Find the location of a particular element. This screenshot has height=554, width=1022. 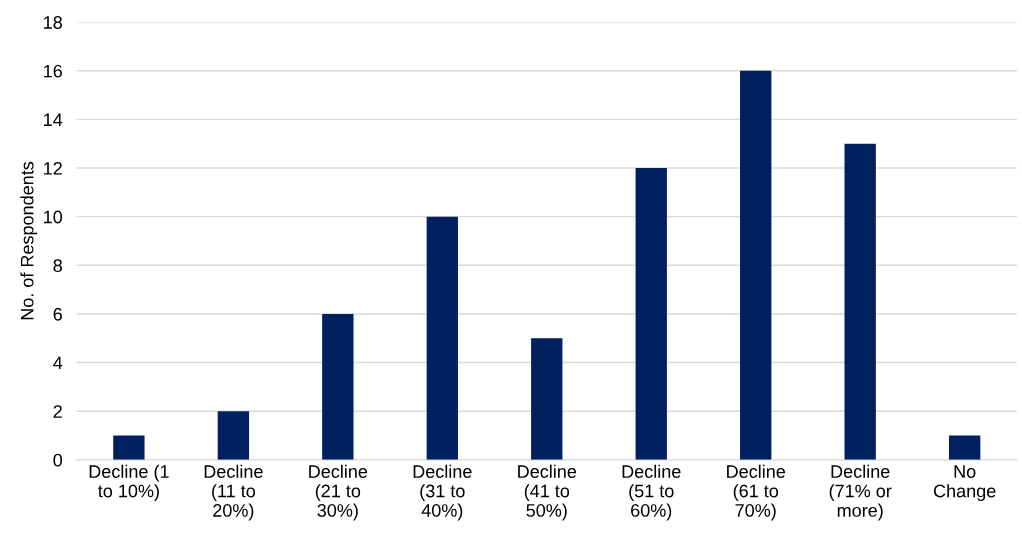

x-tick-label: Decline (51 to 60%) is located at coordinates (651, 492).